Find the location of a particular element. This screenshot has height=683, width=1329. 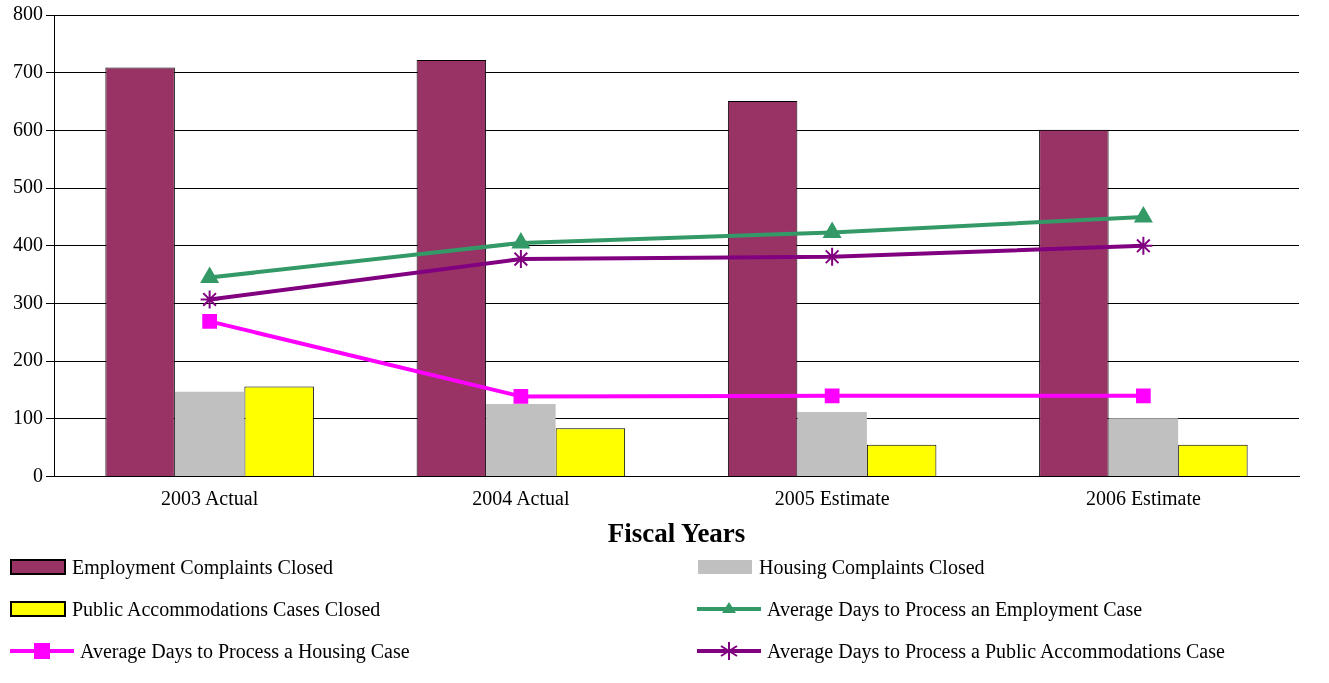

legend-label: Average Days to Process a Housing Case is located at coordinates (245, 651).